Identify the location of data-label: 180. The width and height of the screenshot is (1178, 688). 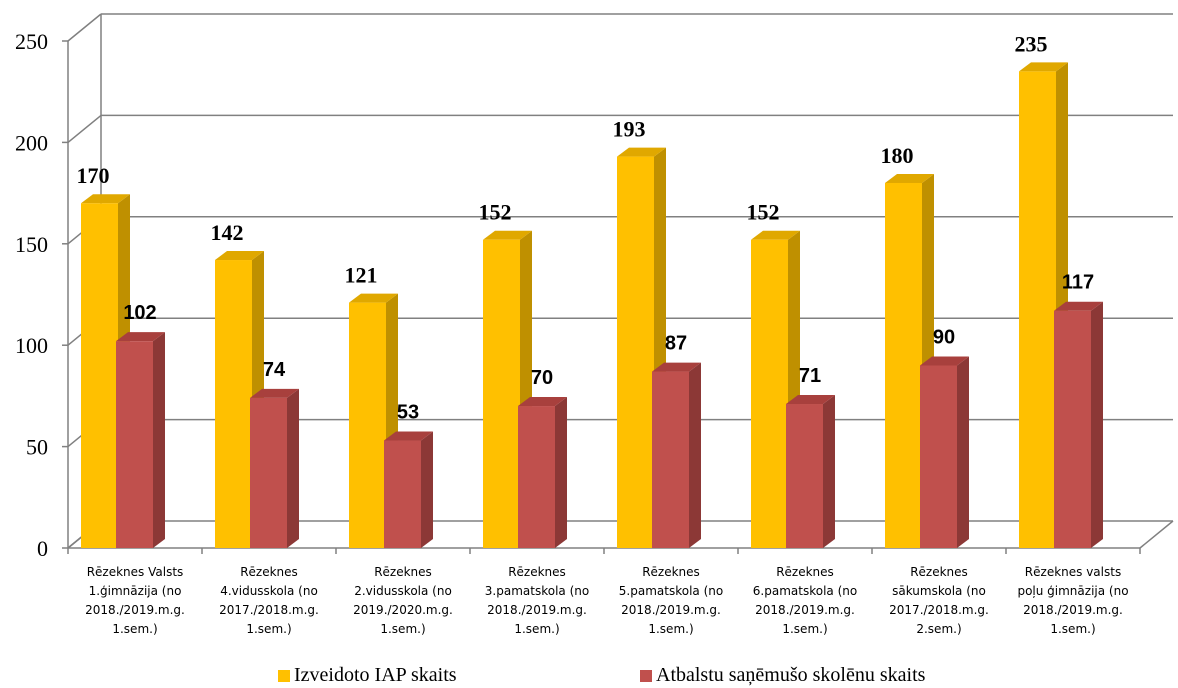
(897, 155).